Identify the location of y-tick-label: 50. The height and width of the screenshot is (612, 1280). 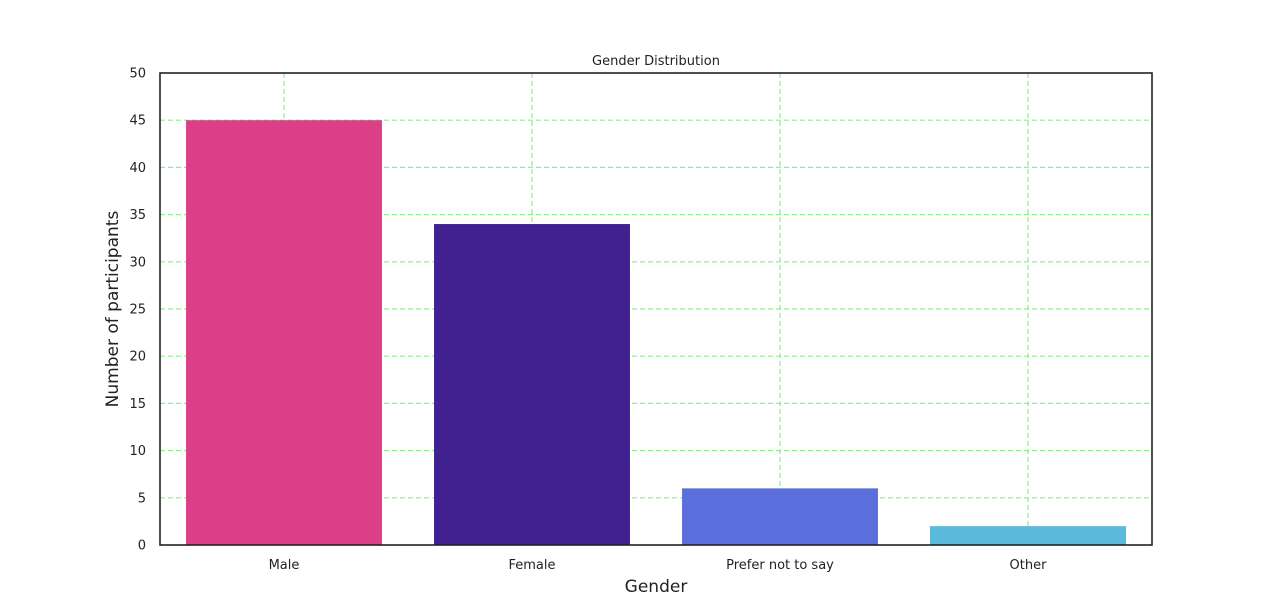
(137, 74).